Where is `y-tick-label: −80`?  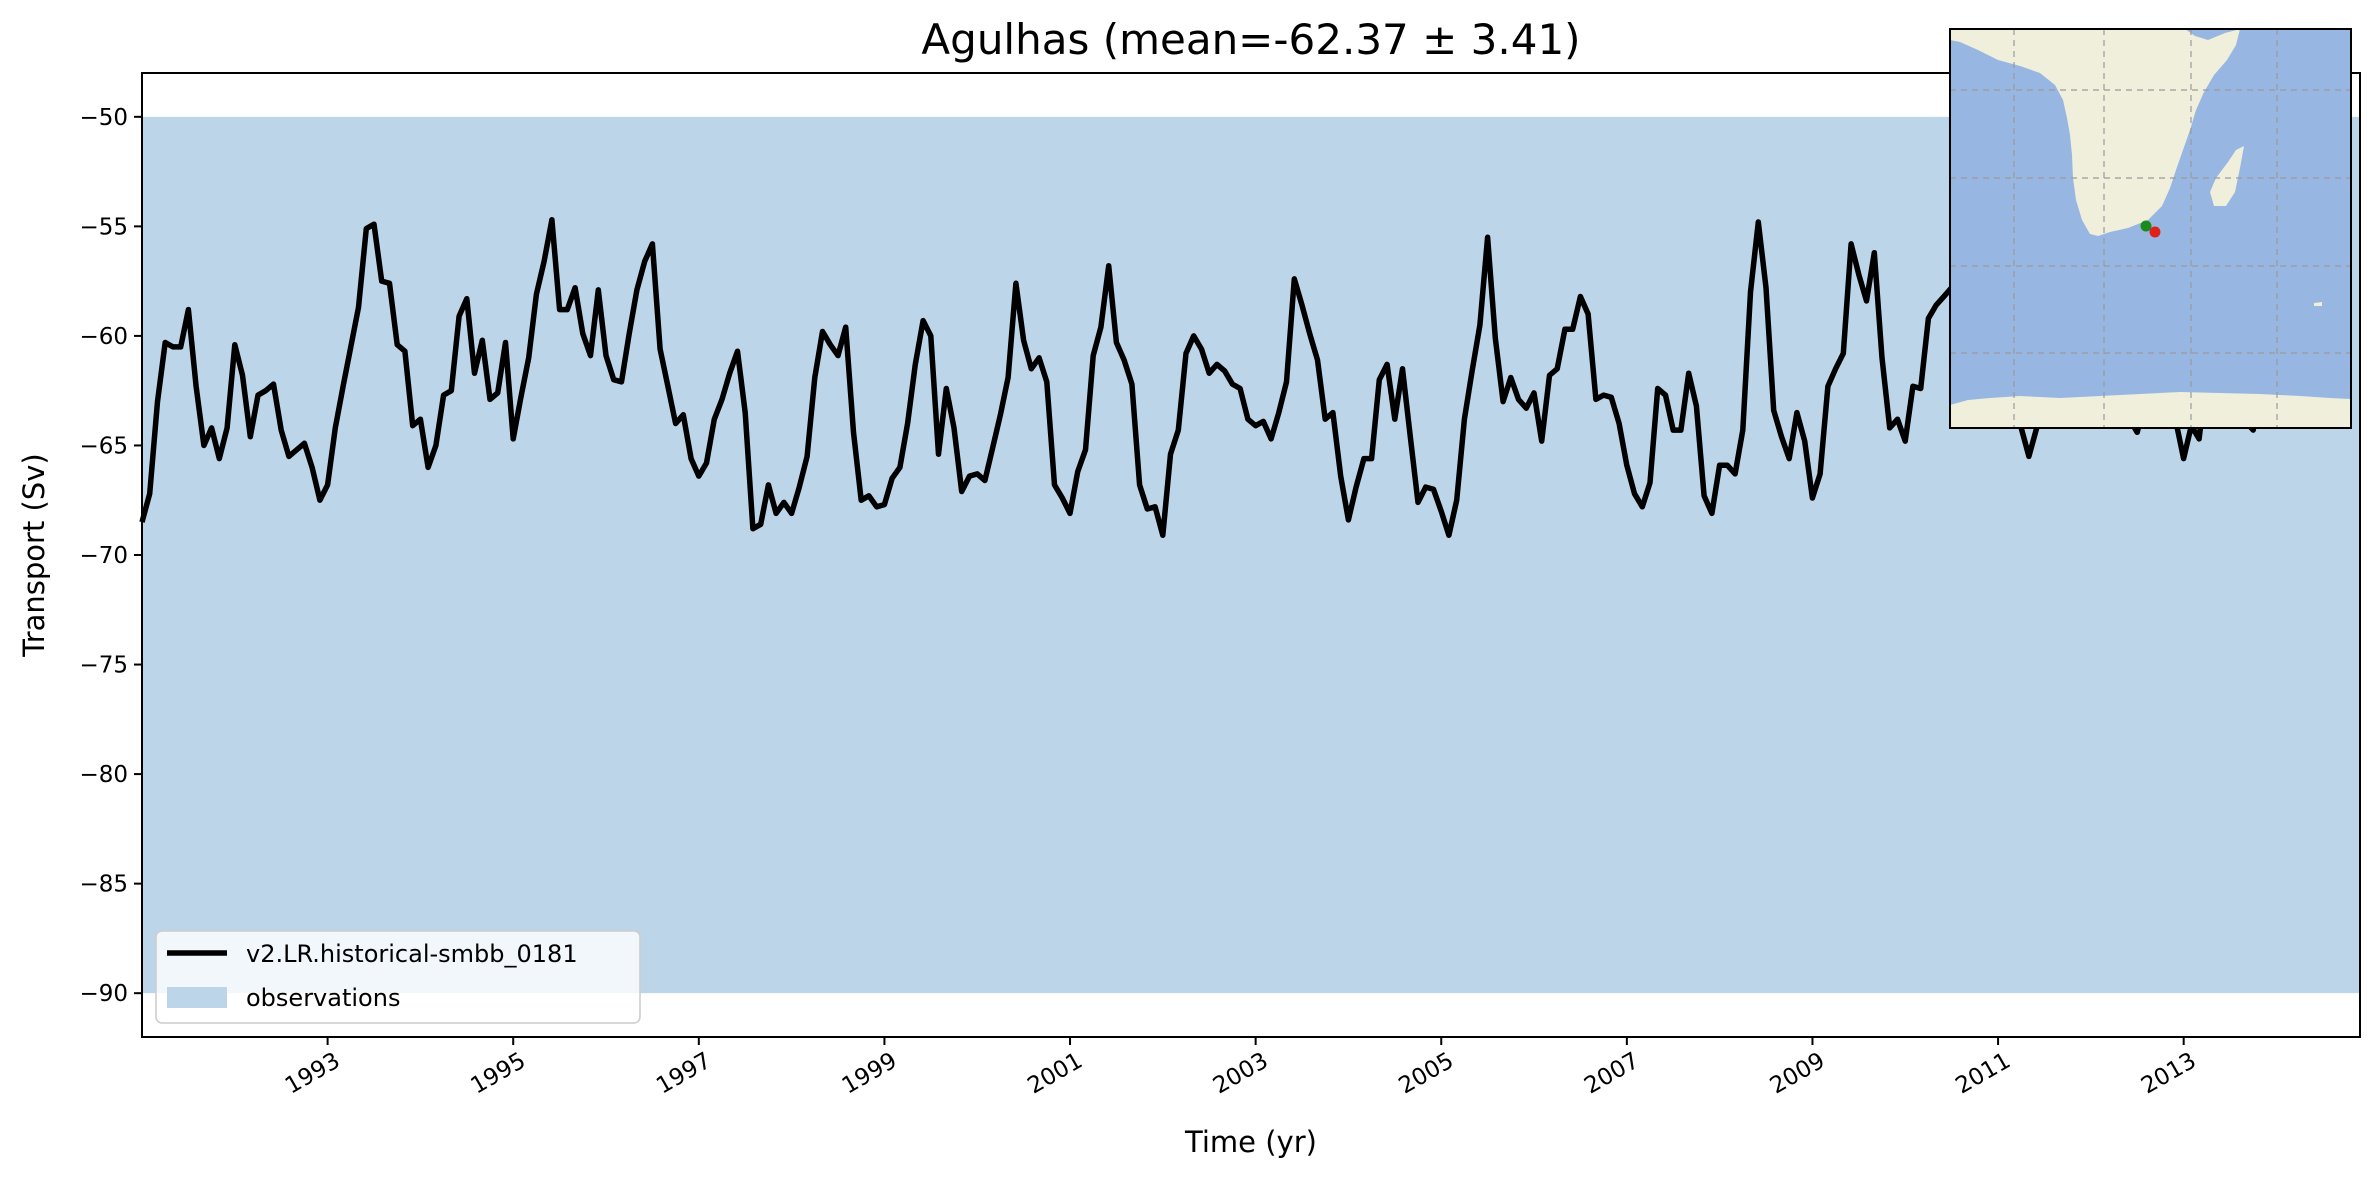
y-tick-label: −80 is located at coordinates (103, 775).